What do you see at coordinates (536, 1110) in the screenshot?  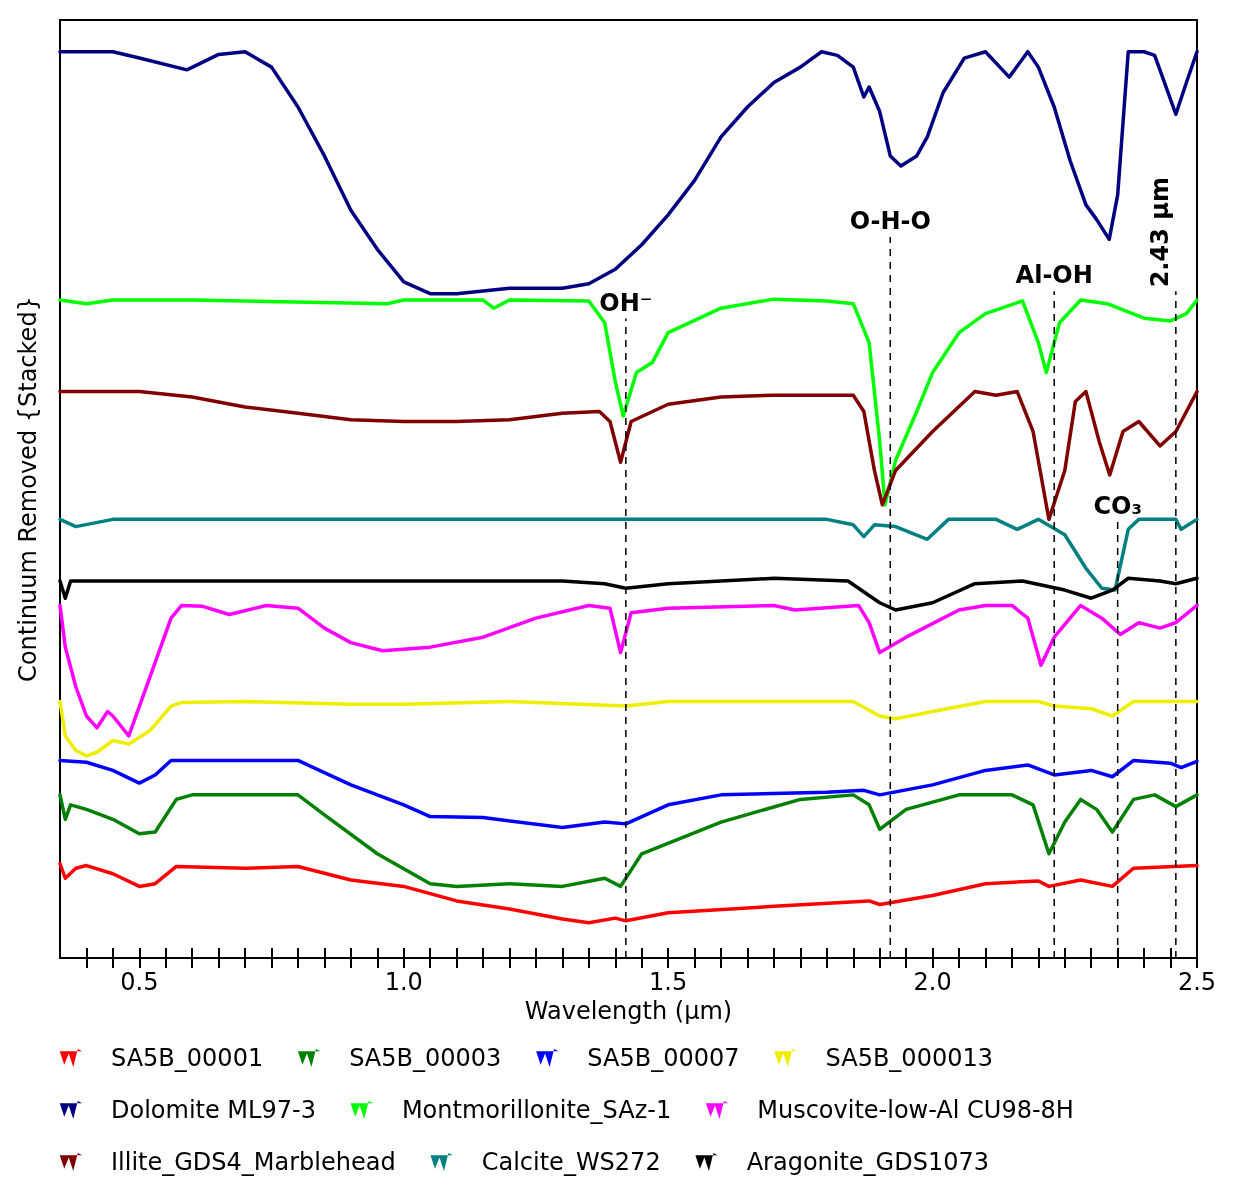 I see `legend-label: Montmorillonite_SAz-1` at bounding box center [536, 1110].